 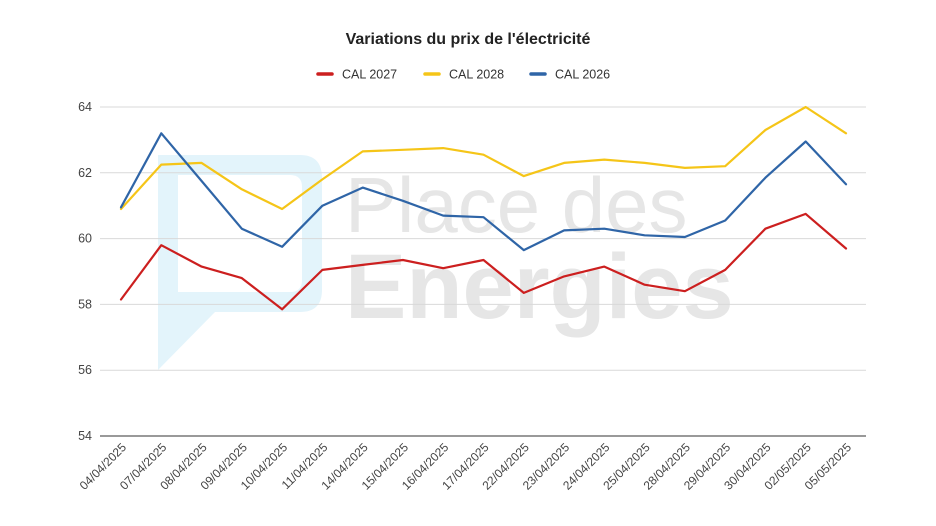 I want to click on y-tick-label: 56, so click(x=85, y=370).